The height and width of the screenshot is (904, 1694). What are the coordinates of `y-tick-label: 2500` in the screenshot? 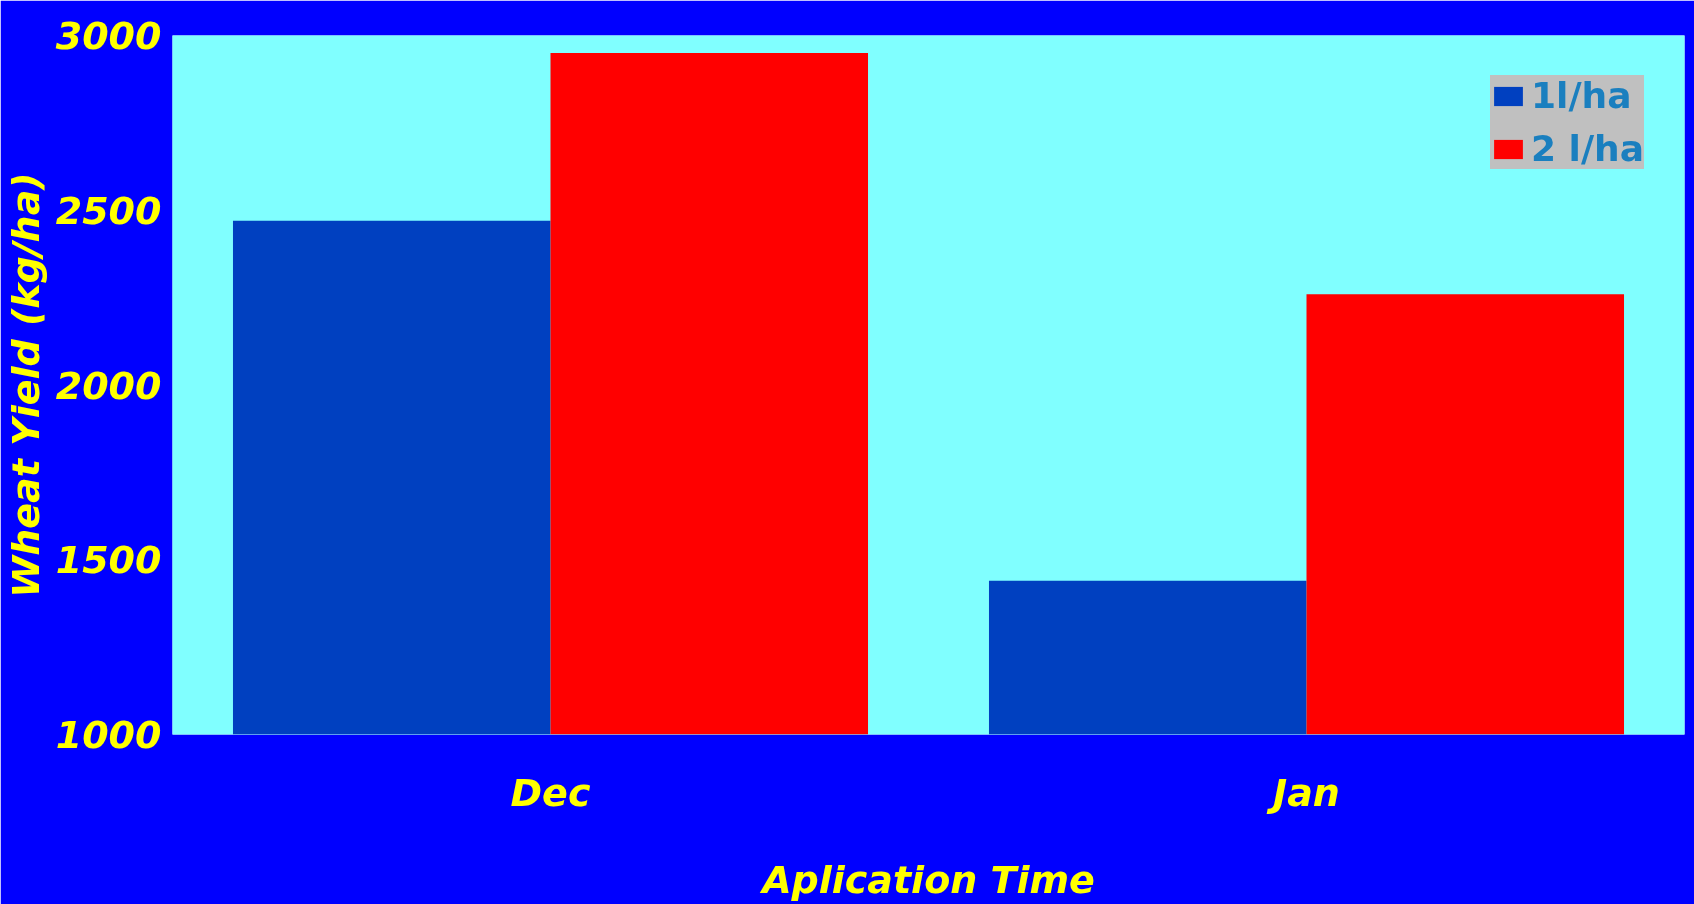 It's located at (108, 210).